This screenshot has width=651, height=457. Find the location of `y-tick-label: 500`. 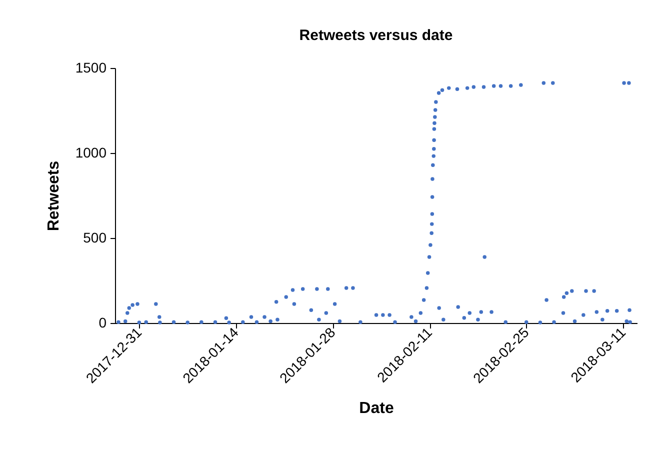

y-tick-label: 500 is located at coordinates (95, 238).